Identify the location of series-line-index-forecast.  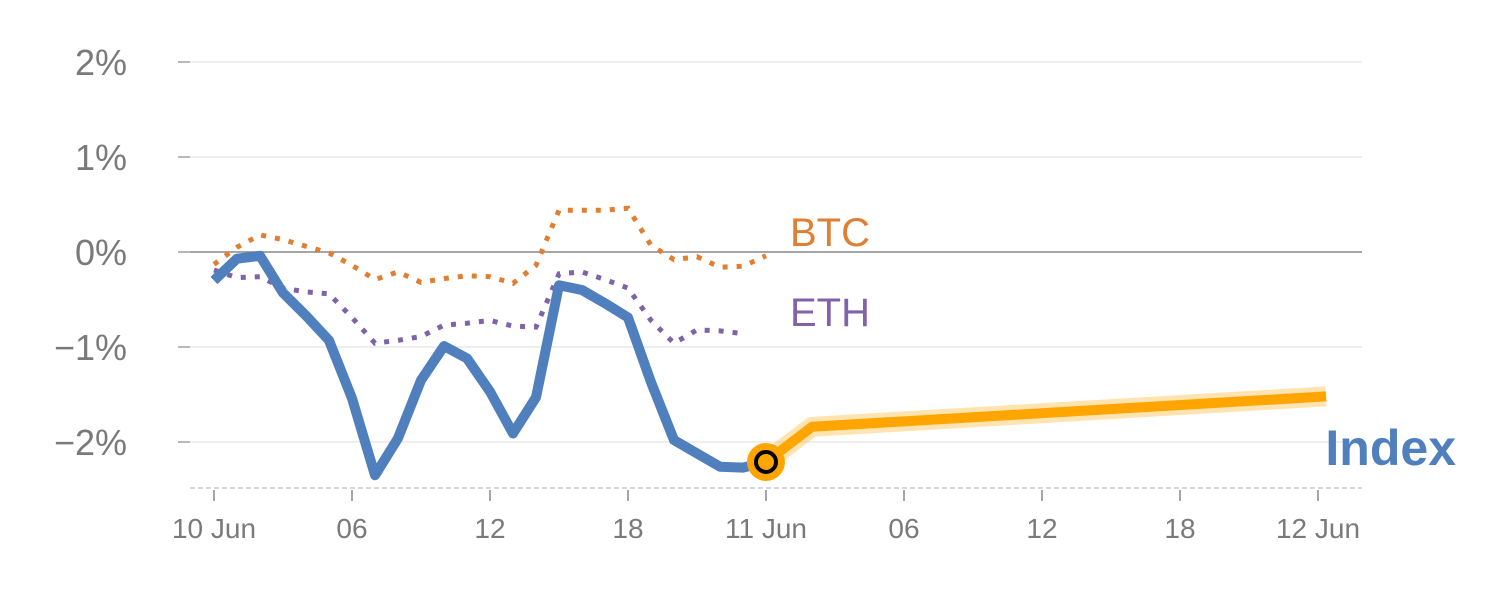
(1044, 428).